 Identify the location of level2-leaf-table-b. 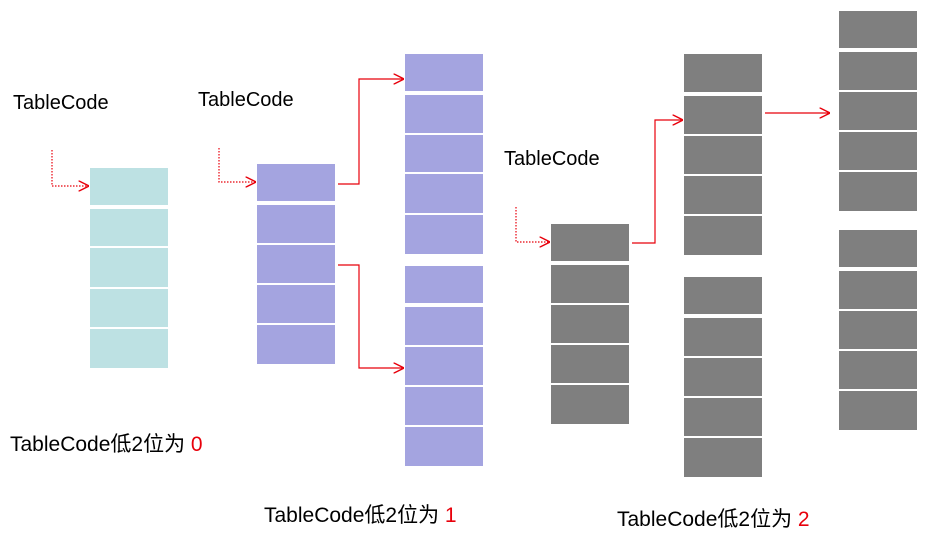
(878, 330).